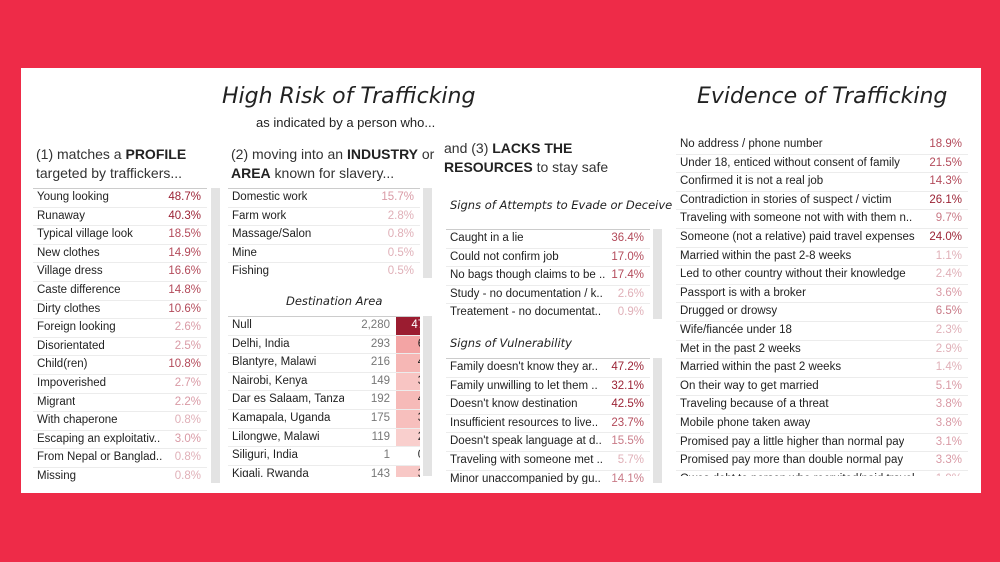 The height and width of the screenshot is (562, 1000). Describe the element at coordinates (120, 235) in the screenshot. I see `profile-row: Typical village look 18.5%` at that location.